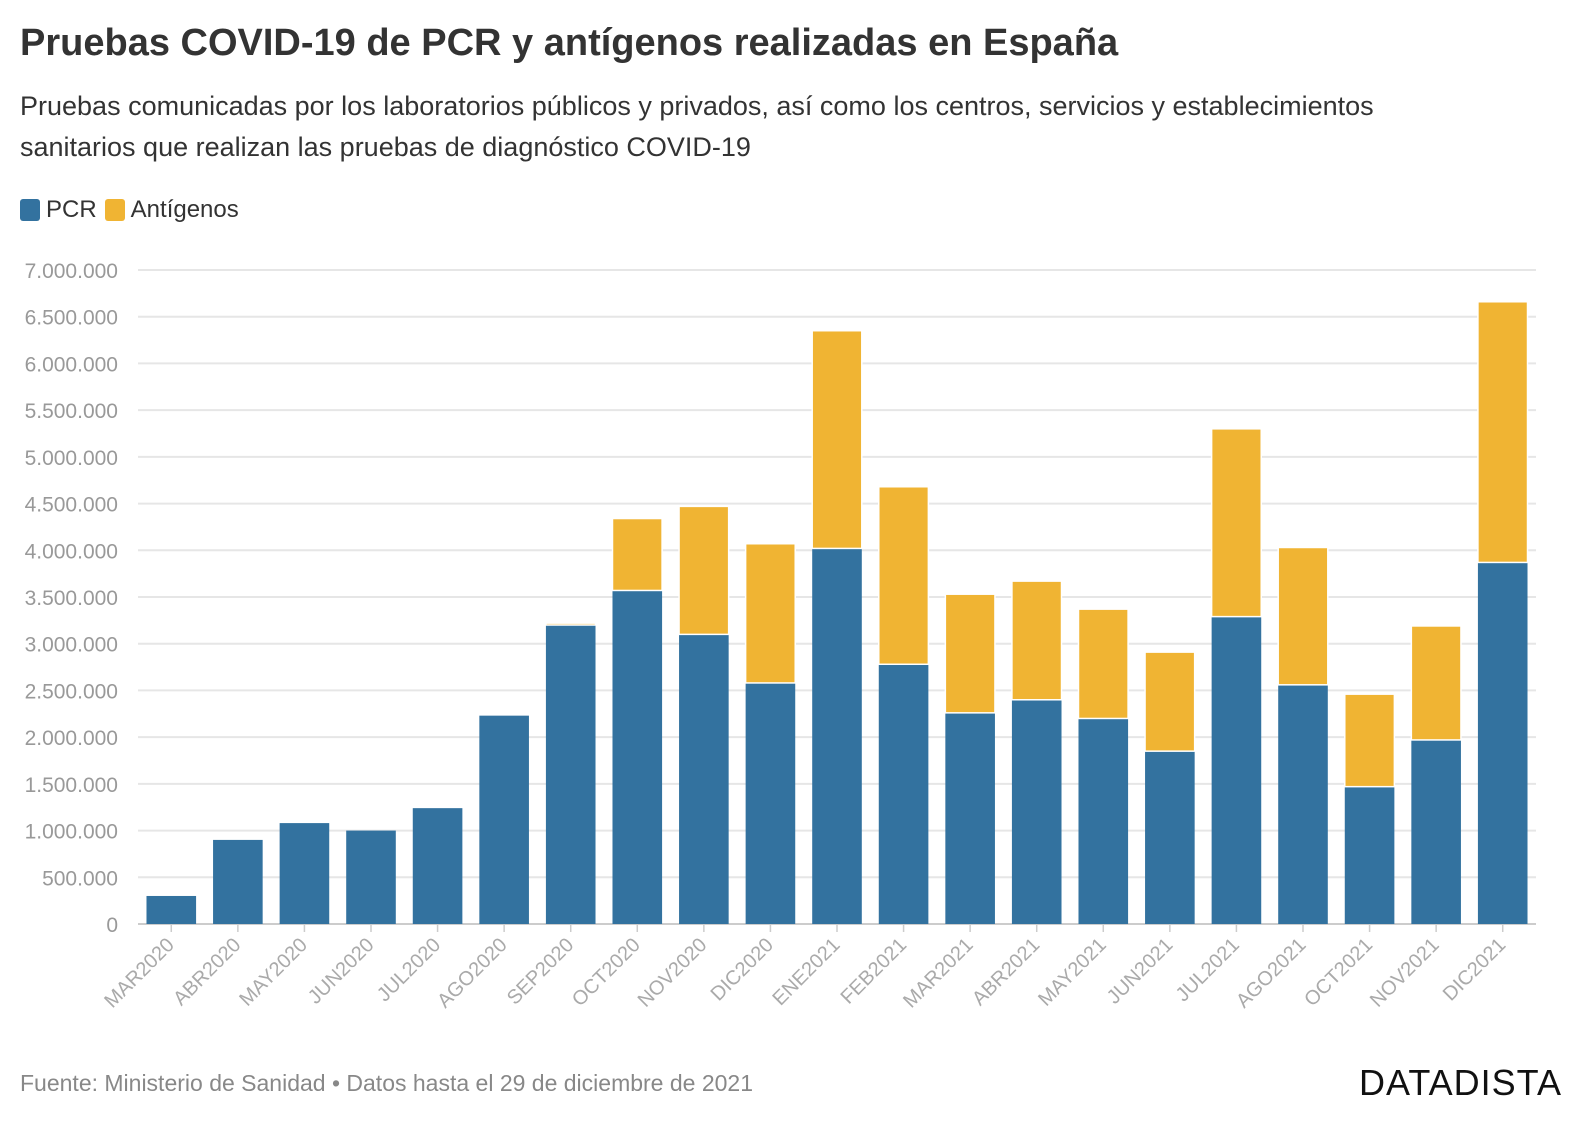 The height and width of the screenshot is (1142, 1592). What do you see at coordinates (1338, 972) in the screenshot?
I see `x-tick-label: OCT2021` at bounding box center [1338, 972].